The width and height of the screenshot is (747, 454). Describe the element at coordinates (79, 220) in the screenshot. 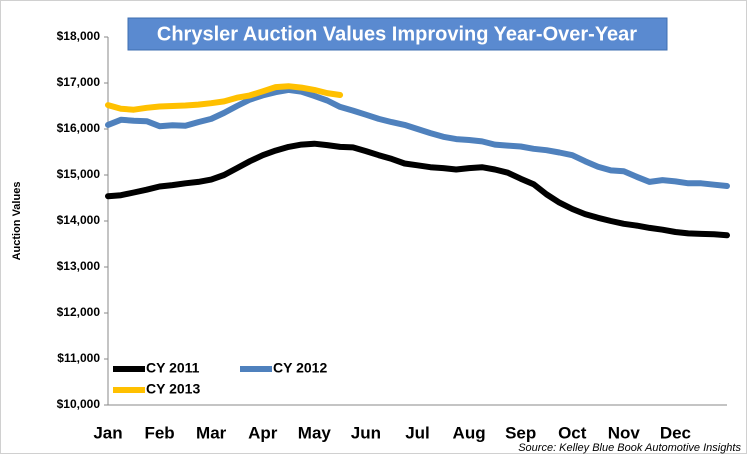

I see `y-tick-label: $14,000` at that location.